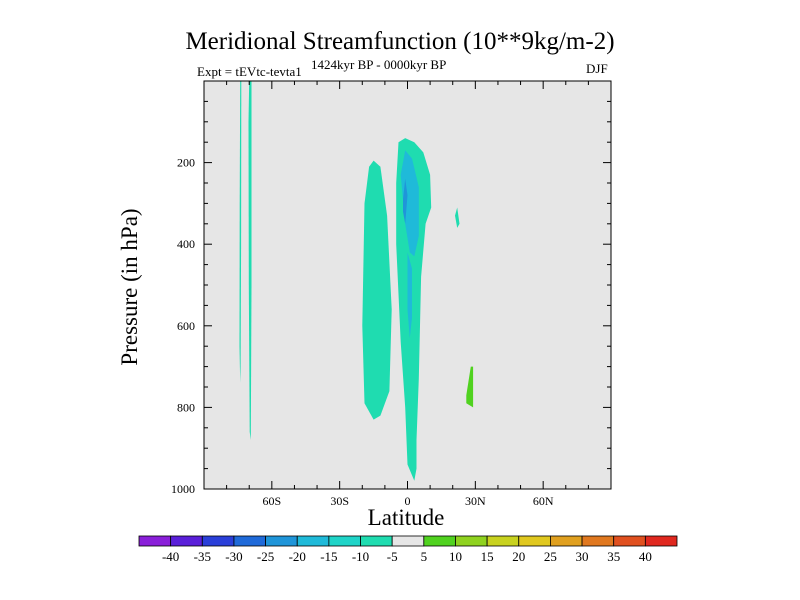  Describe the element at coordinates (406, 517) in the screenshot. I see `x-axis-label: Latitude` at that location.